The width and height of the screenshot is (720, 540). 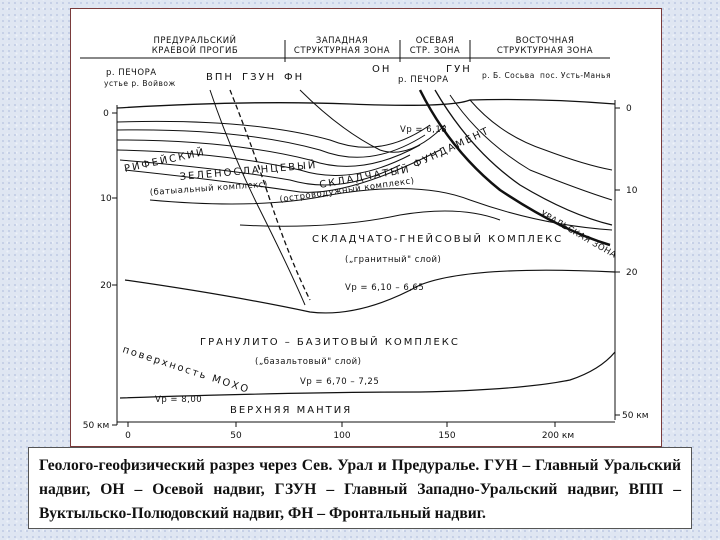 What do you see at coordinates (140, 83) in the screenshot?
I see `locality: устье р. Войвож` at bounding box center [140, 83].